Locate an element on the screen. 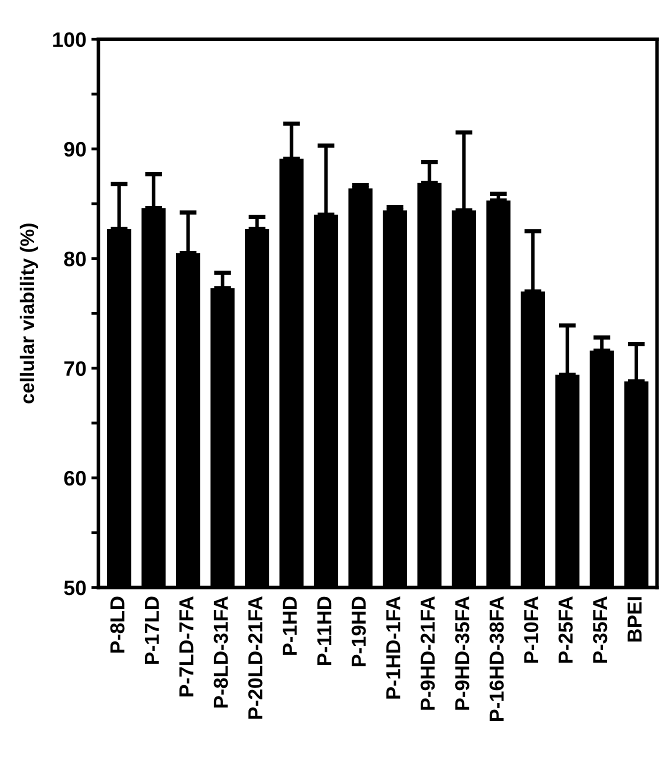 The image size is (665, 770). x-tick-label: P-9HD-21FA is located at coordinates (427, 653).